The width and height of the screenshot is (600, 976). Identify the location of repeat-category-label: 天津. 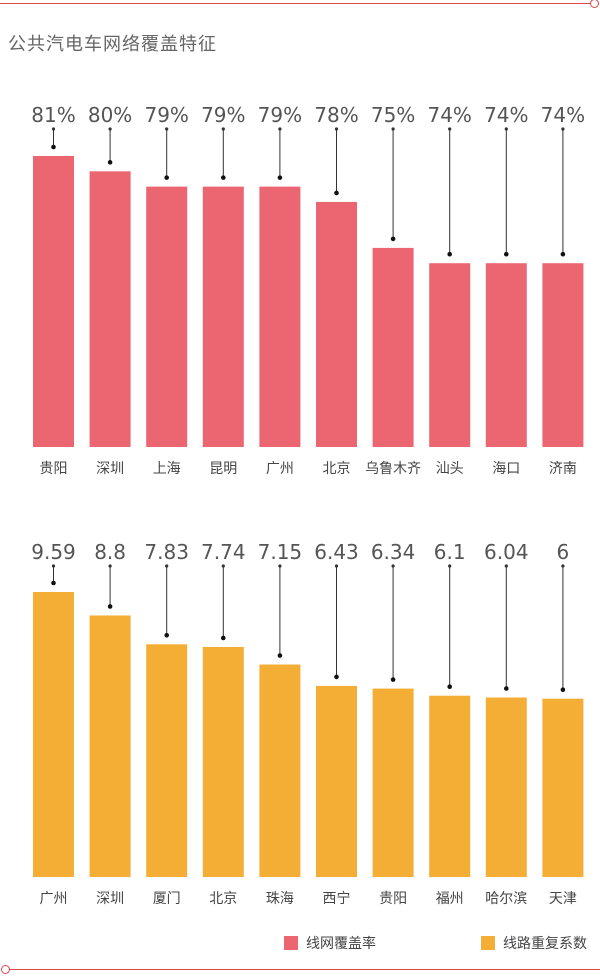
(563, 899).